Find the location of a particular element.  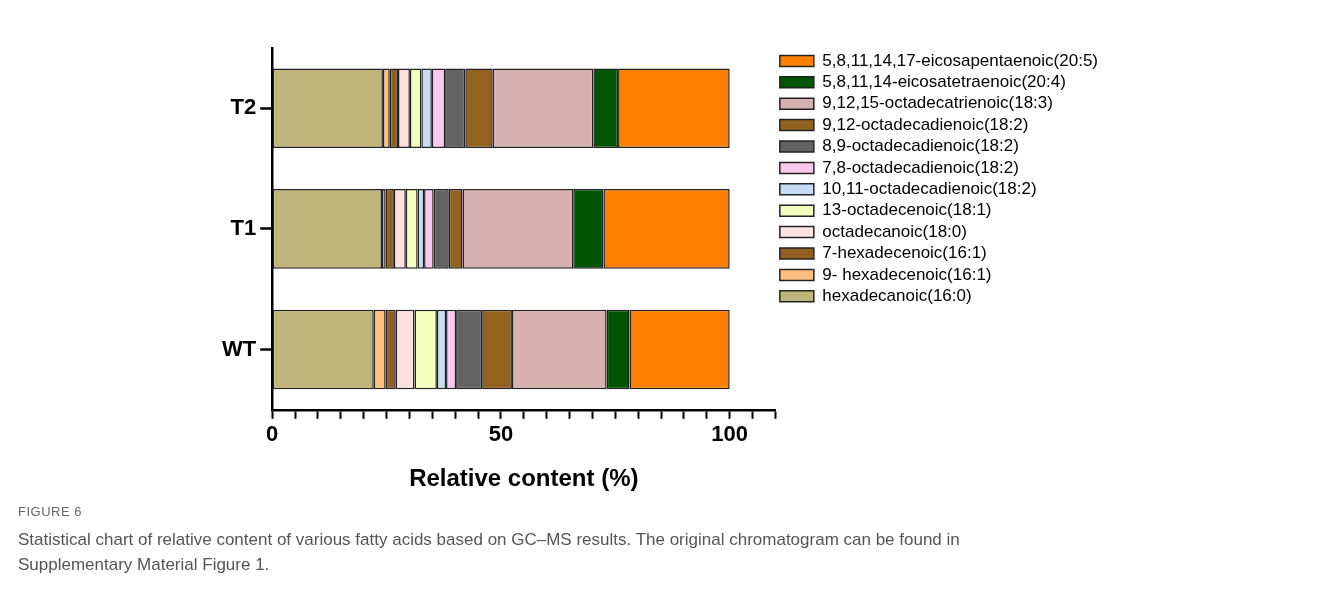

x-axis-title: Relative content (%) is located at coordinates (524, 478).